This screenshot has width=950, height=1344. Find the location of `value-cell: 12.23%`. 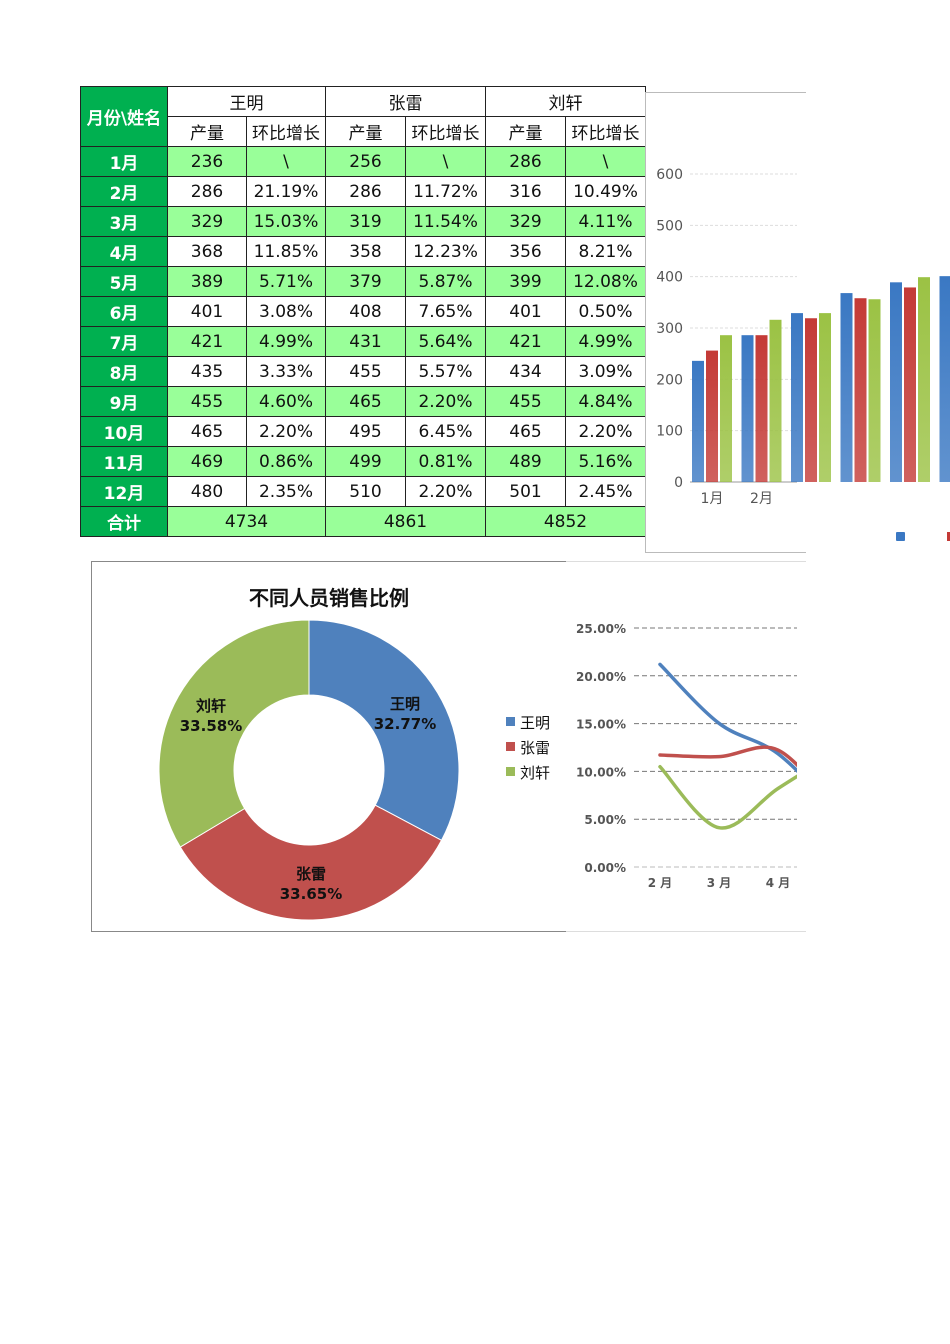

value-cell: 12.23% is located at coordinates (445, 251).